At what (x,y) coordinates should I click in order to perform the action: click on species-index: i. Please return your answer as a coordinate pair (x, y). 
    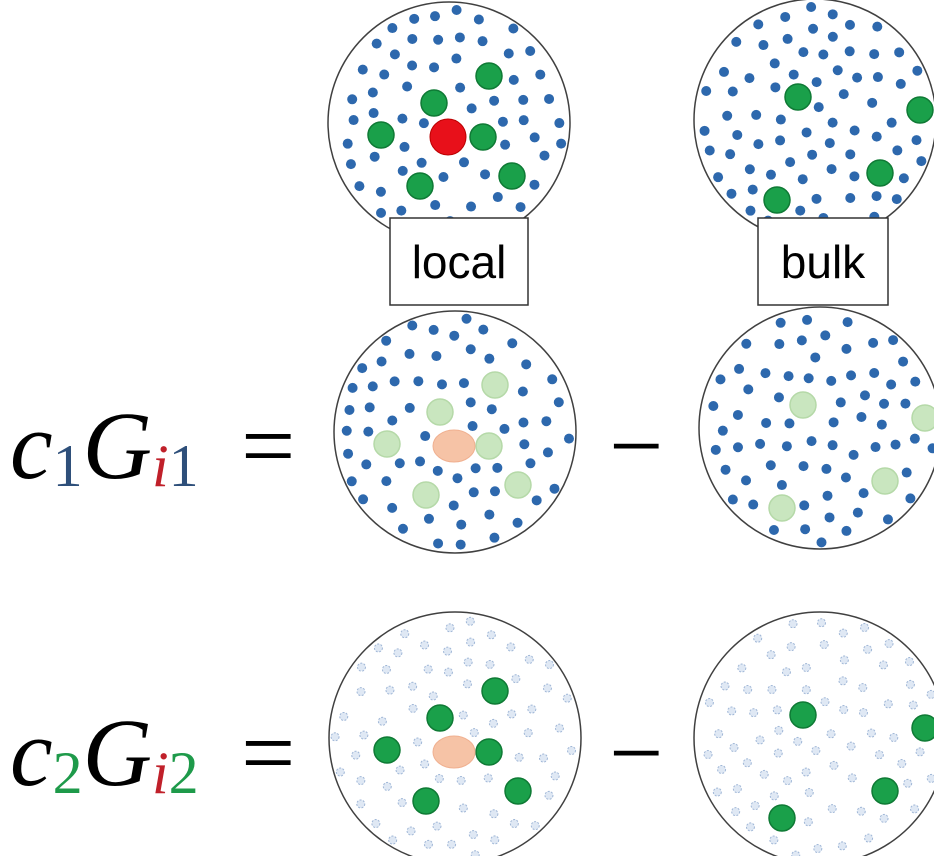
    Looking at the image, I should click on (160, 466).